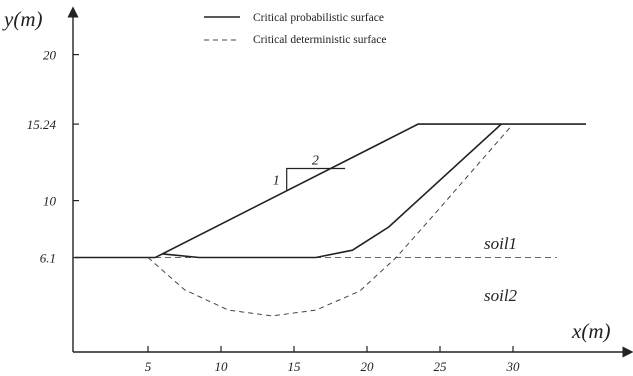  Describe the element at coordinates (316, 179) in the screenshot. I see `slope-ratio-triangle` at that location.